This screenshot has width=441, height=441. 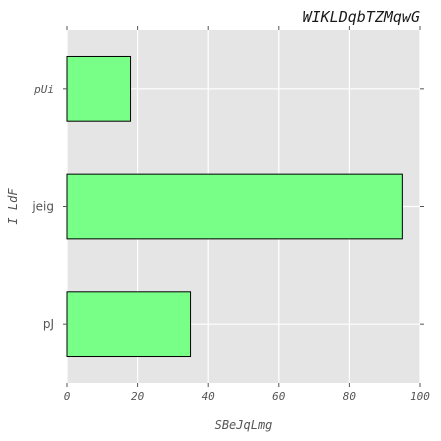 I want to click on bar-pJ, so click(x=129, y=324).